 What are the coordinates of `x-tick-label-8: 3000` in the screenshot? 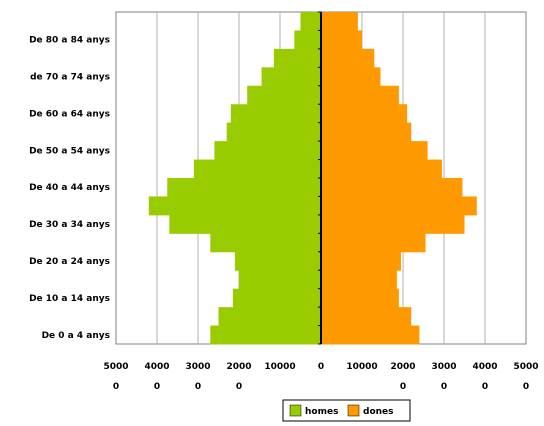 It's located at (443, 367).